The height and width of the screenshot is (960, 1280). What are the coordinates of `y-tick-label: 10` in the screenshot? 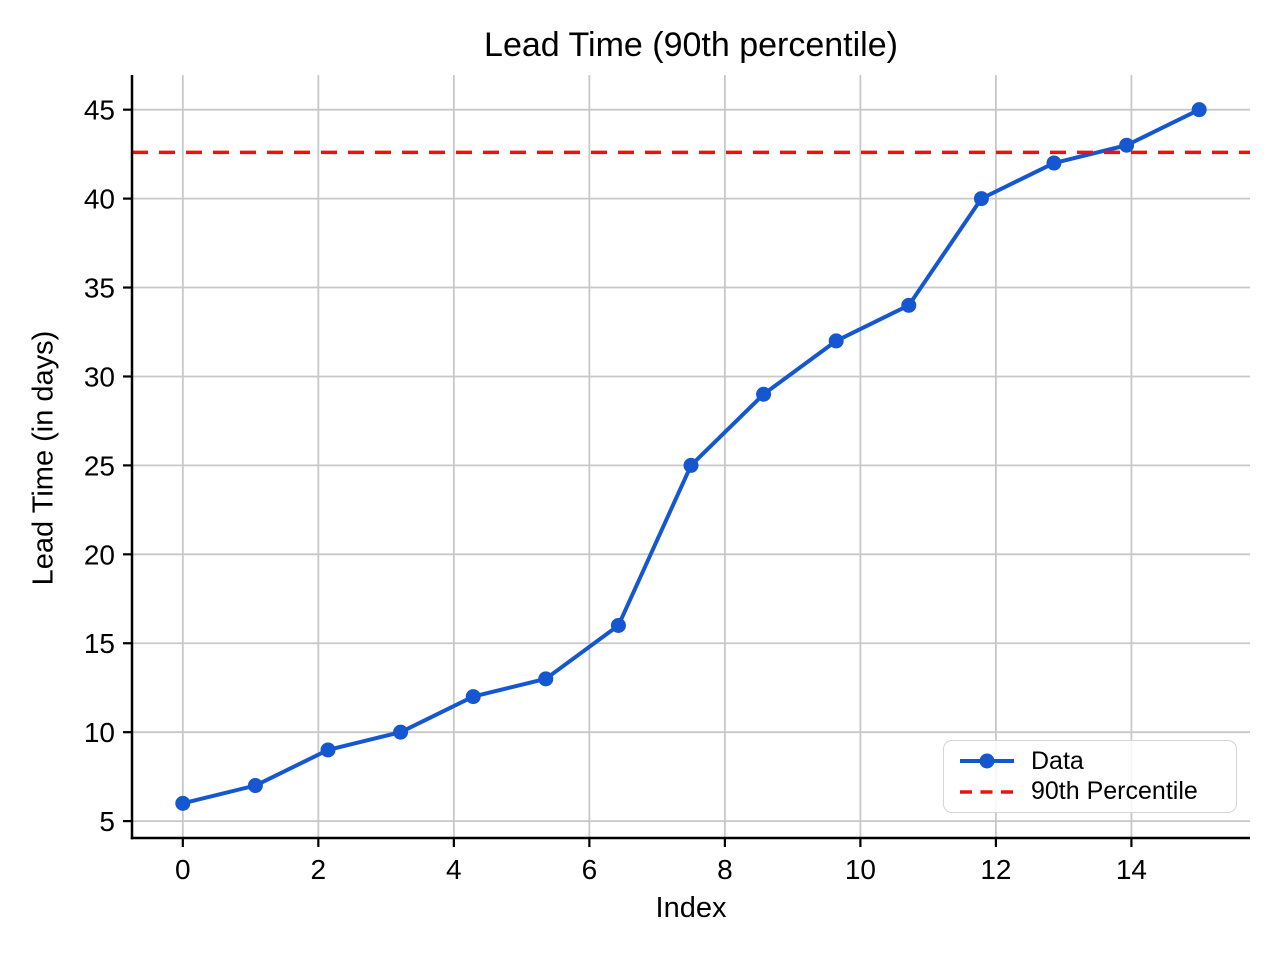 It's located at (99, 732).